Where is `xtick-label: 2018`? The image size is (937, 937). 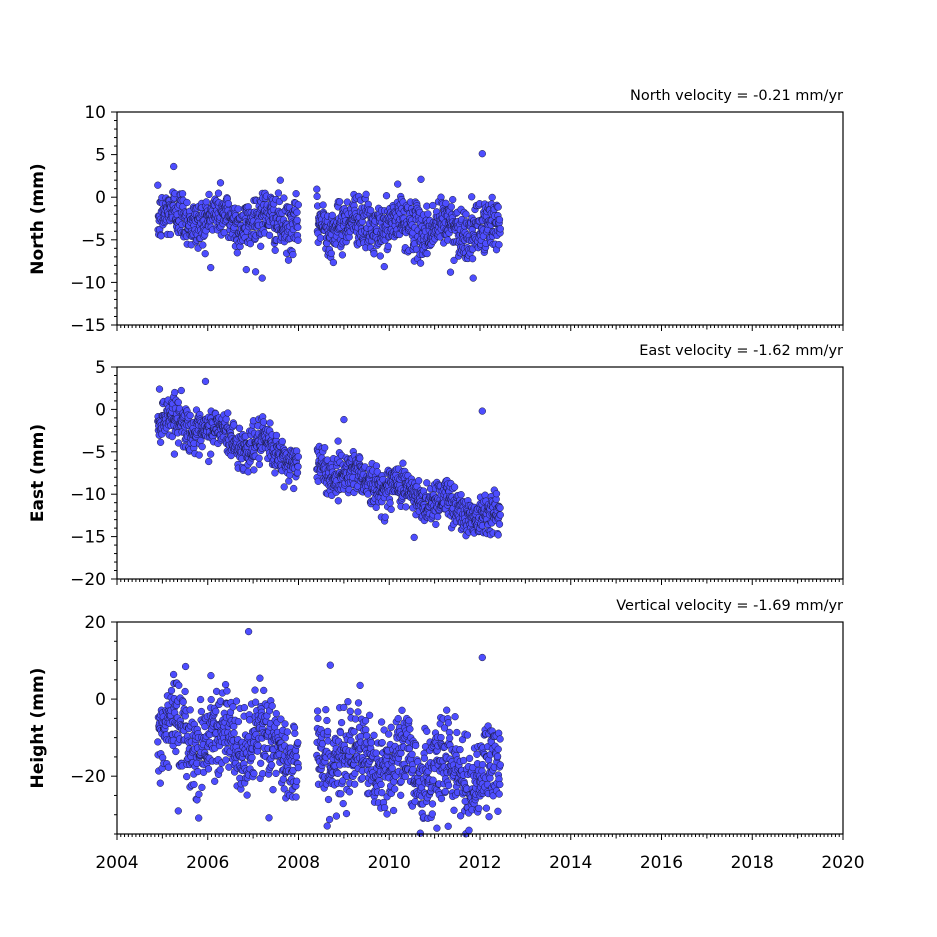
xtick-label: 2018 is located at coordinates (752, 863).